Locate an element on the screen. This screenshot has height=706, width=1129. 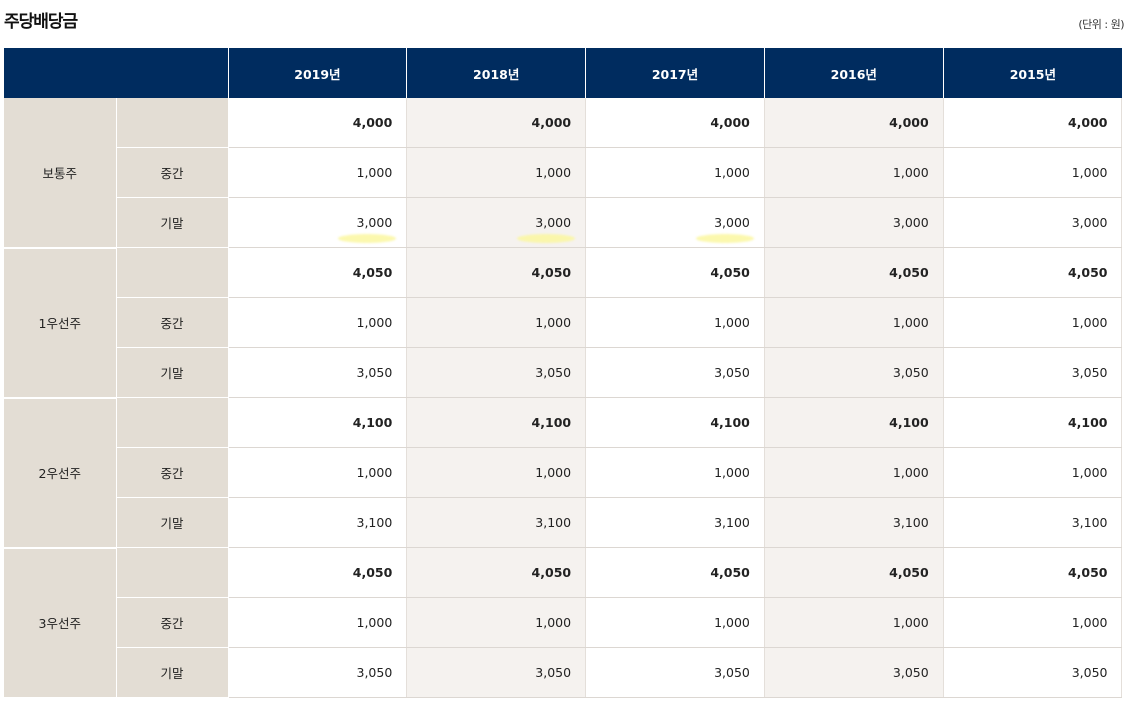
page-title: 주당배당금 is located at coordinates (41, 22).